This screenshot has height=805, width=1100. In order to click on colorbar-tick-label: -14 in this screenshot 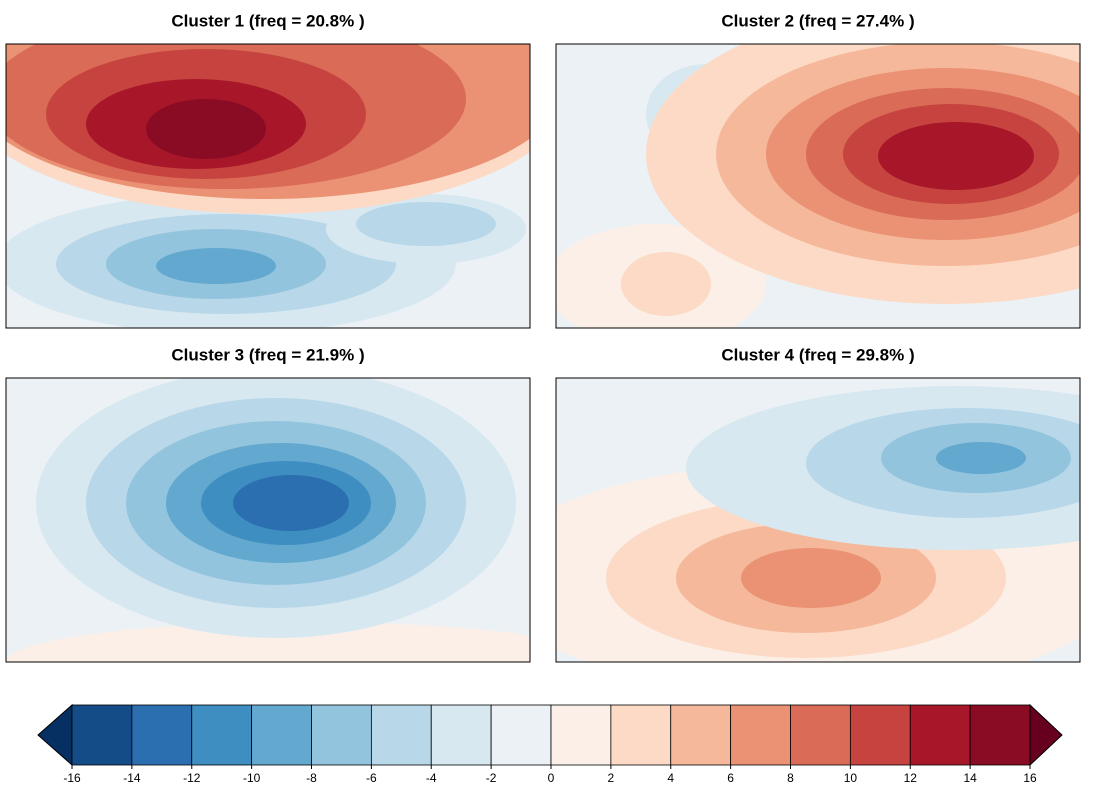, I will do `click(132, 778)`.